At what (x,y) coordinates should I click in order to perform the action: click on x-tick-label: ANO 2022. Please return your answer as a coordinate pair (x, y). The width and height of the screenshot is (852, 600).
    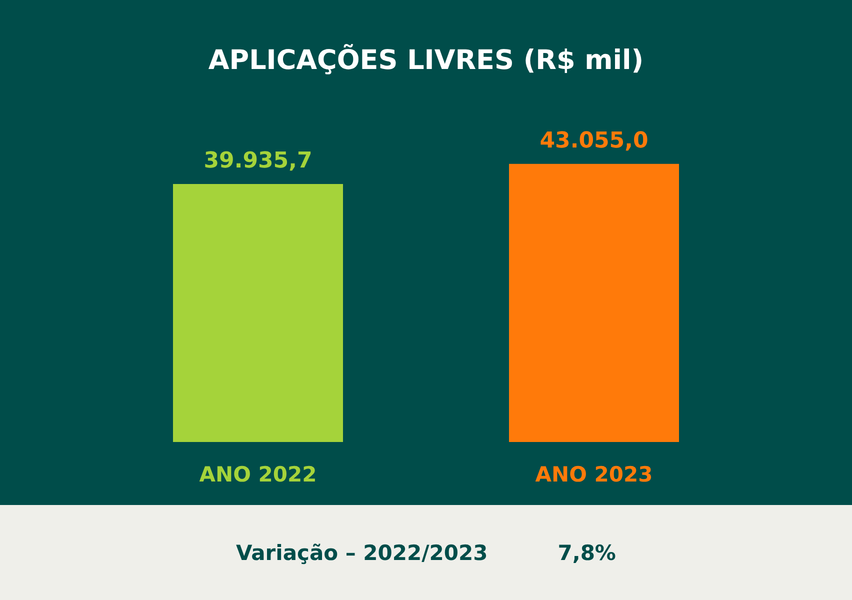
    Looking at the image, I should click on (258, 474).